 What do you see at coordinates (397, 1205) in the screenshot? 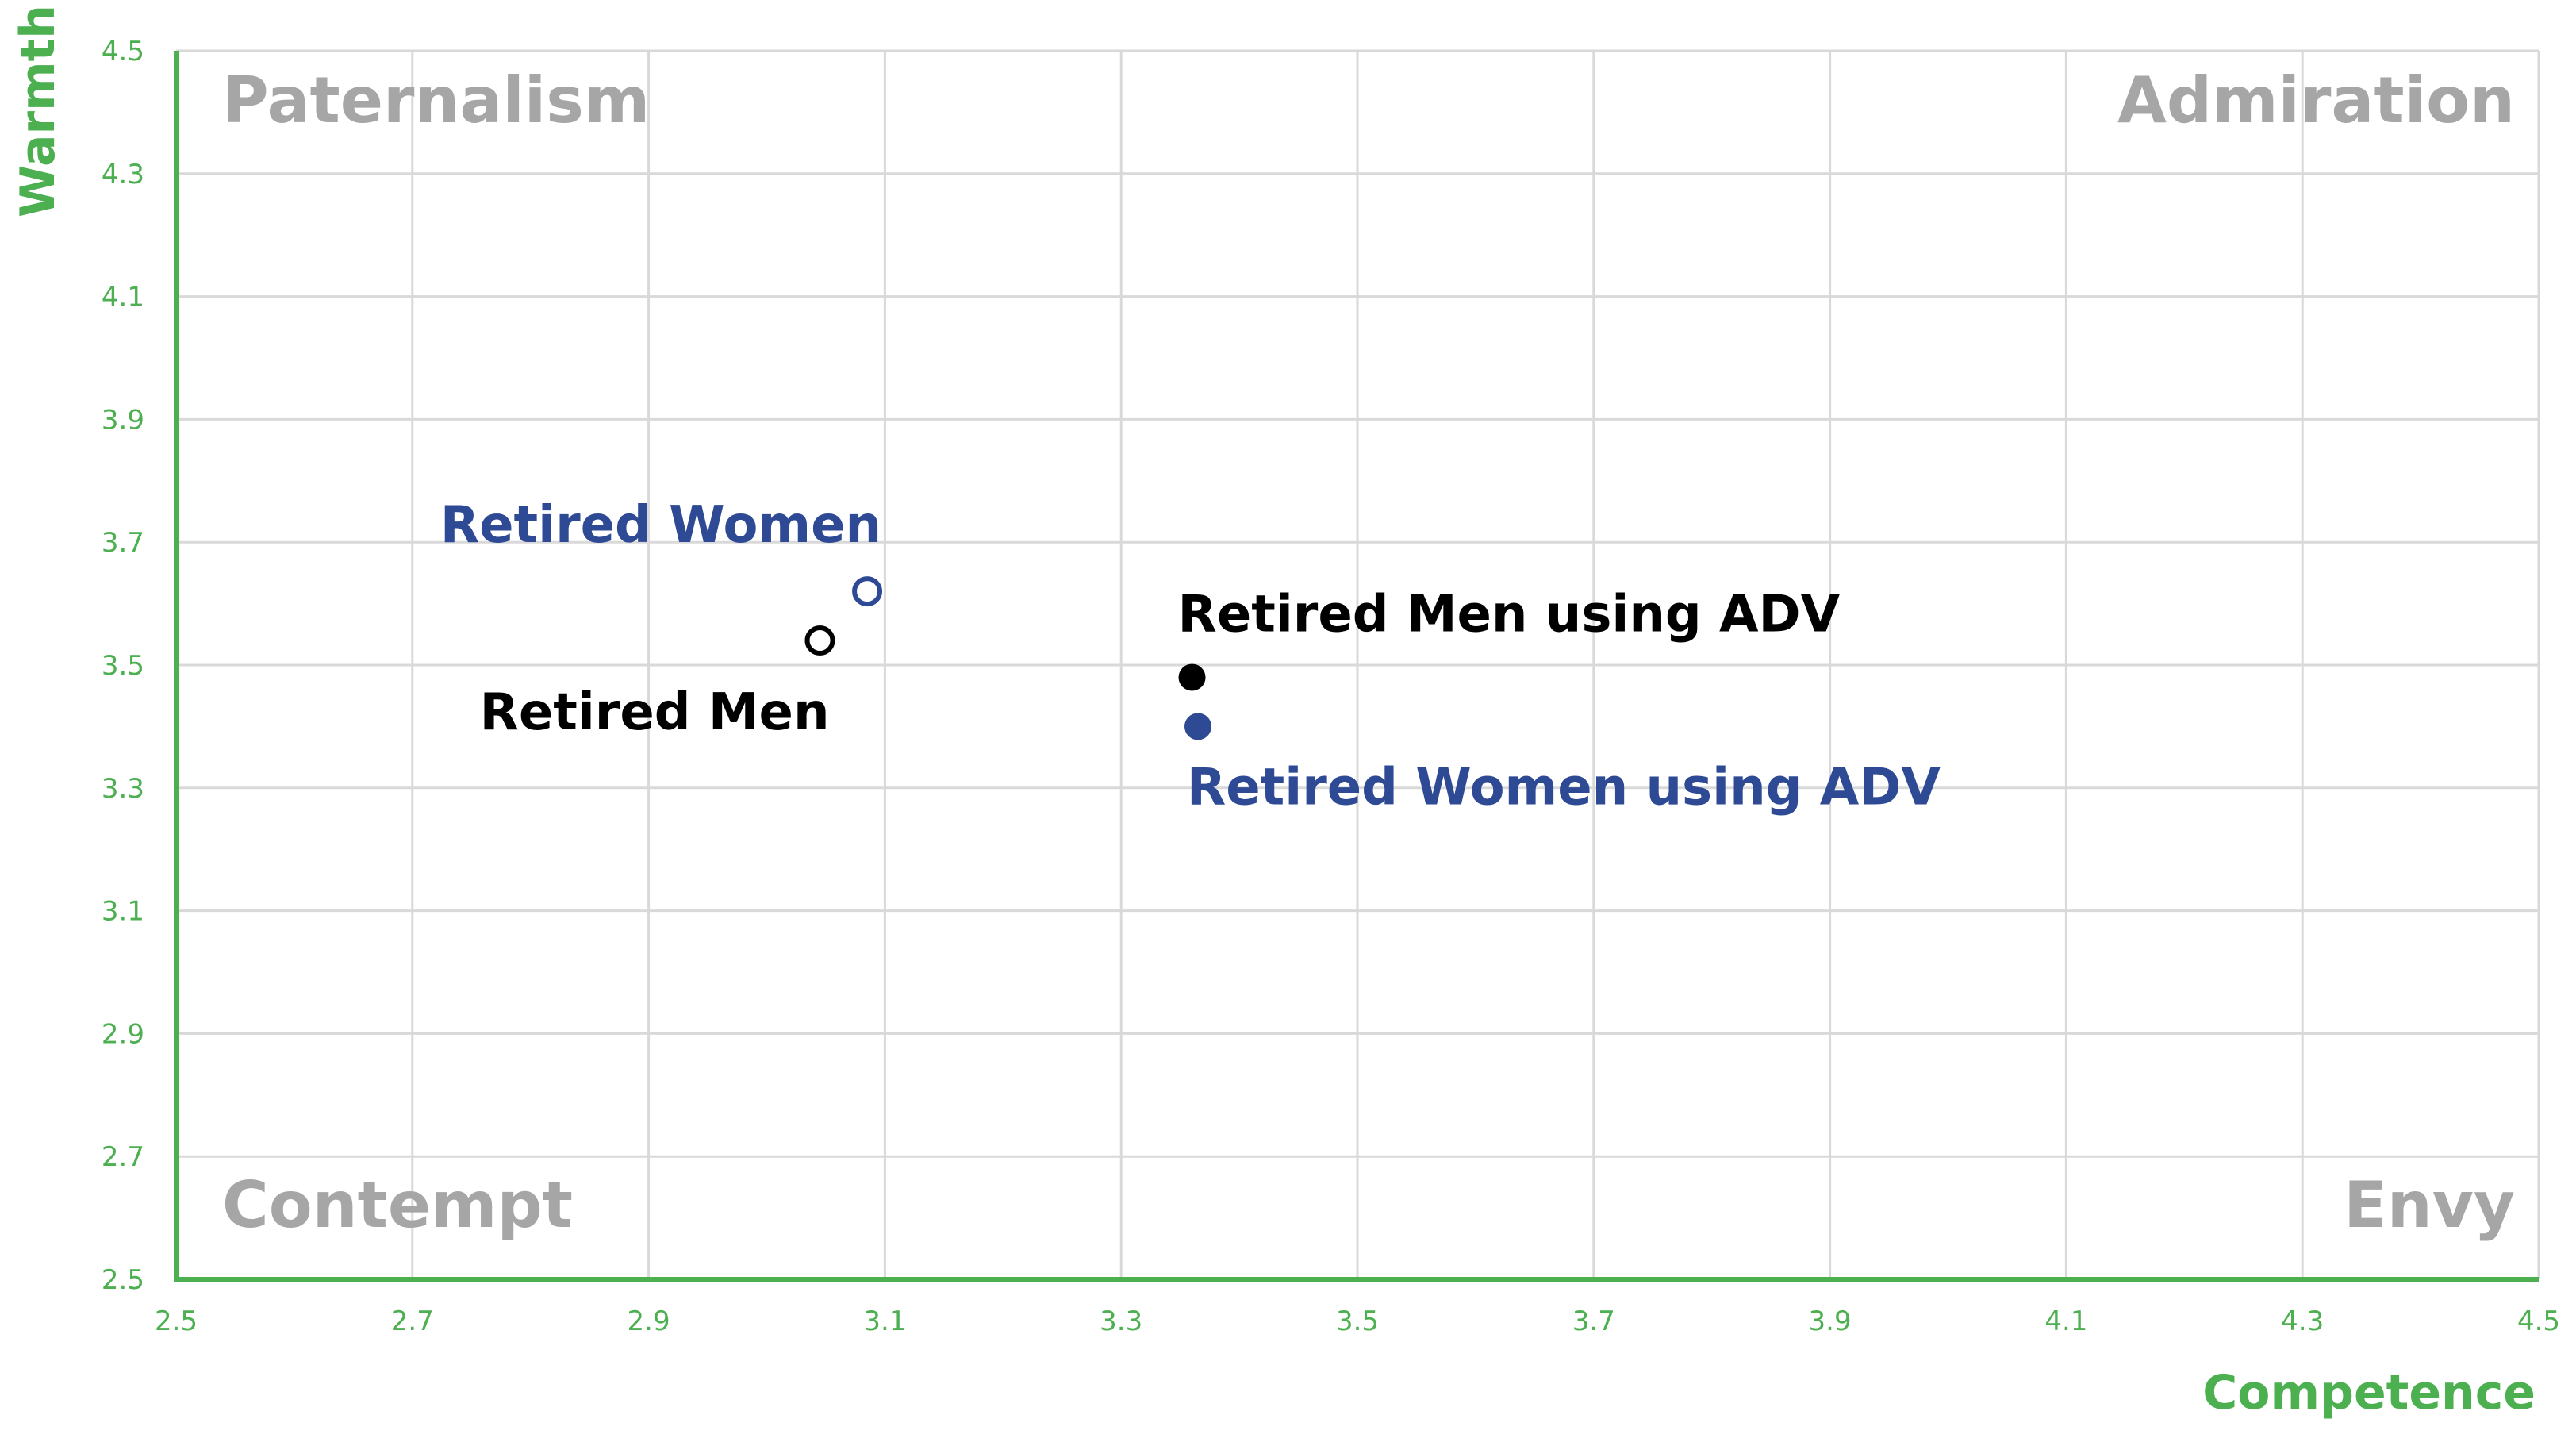
I see `quadrant-label-contempt: Contempt` at bounding box center [397, 1205].